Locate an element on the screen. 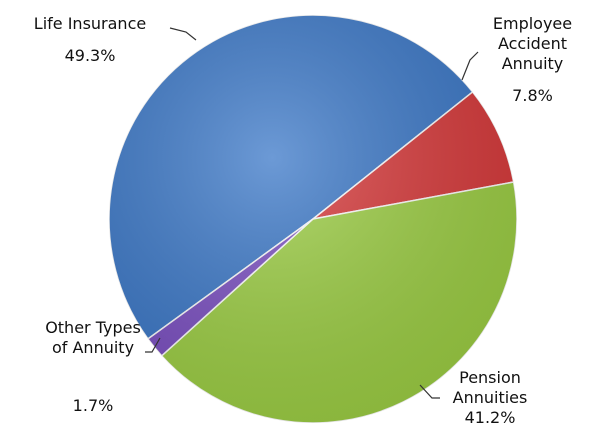  slice-label: Other Types of Annuity is located at coordinates (93, 337).